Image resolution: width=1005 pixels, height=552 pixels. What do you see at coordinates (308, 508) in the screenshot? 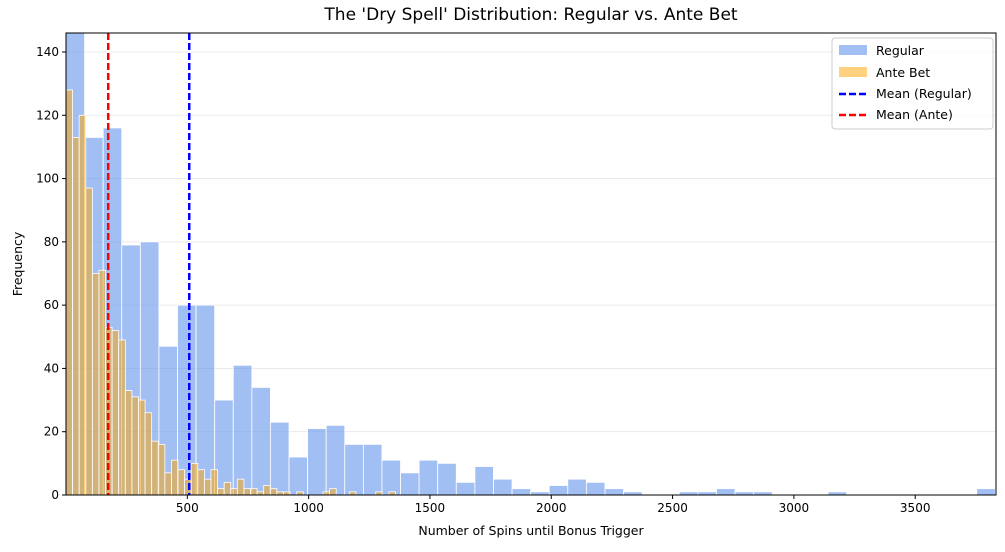
I see `x-tick-label: 1000` at bounding box center [308, 508].